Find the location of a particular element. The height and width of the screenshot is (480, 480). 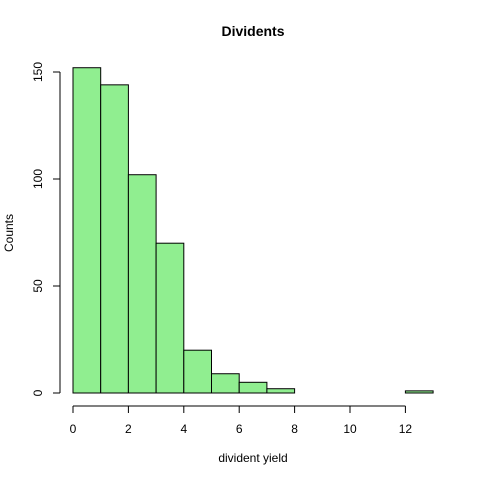

y-axis: 0 50 100 150 is located at coordinates (46, 229).